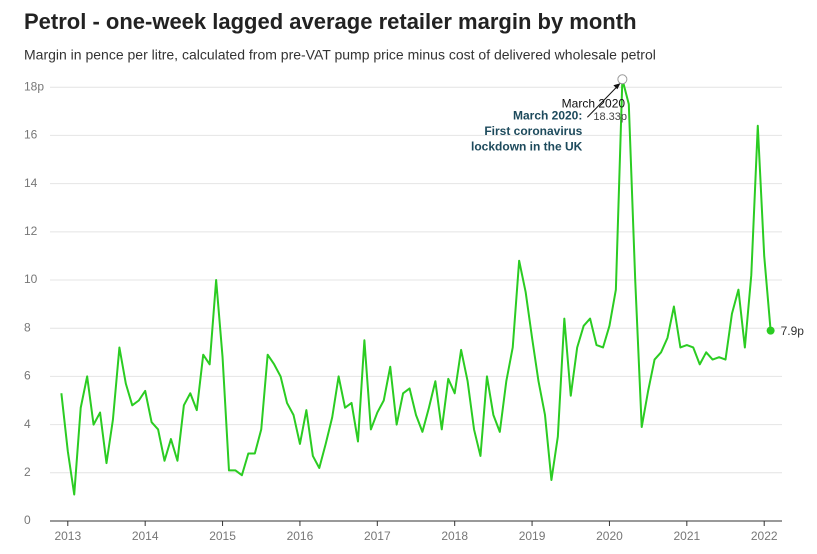  I want to click on value-label: 7.9p, so click(793, 331).